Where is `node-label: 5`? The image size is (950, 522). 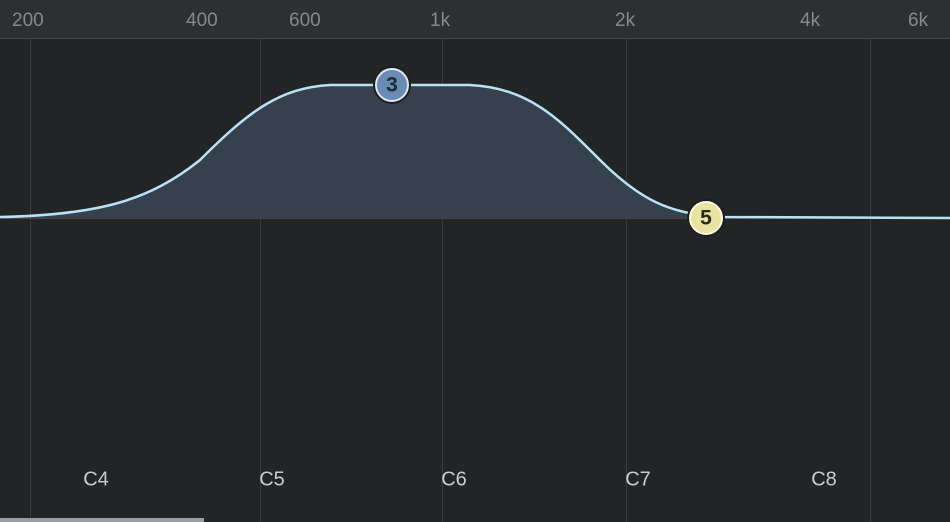
node-label: 5 is located at coordinates (706, 218).